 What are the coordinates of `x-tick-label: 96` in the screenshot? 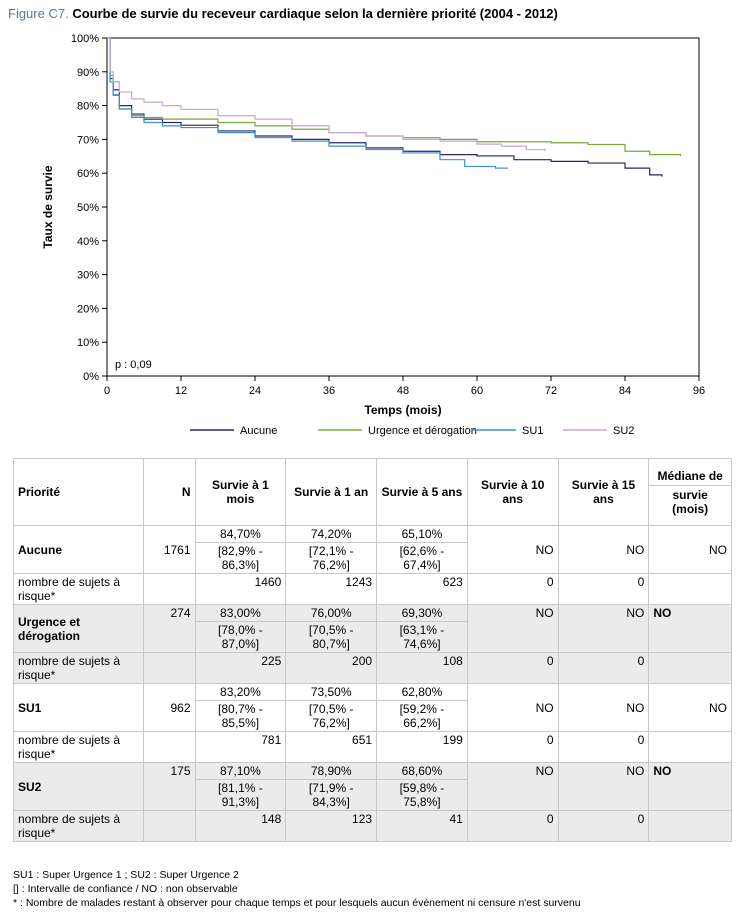 It's located at (699, 391).